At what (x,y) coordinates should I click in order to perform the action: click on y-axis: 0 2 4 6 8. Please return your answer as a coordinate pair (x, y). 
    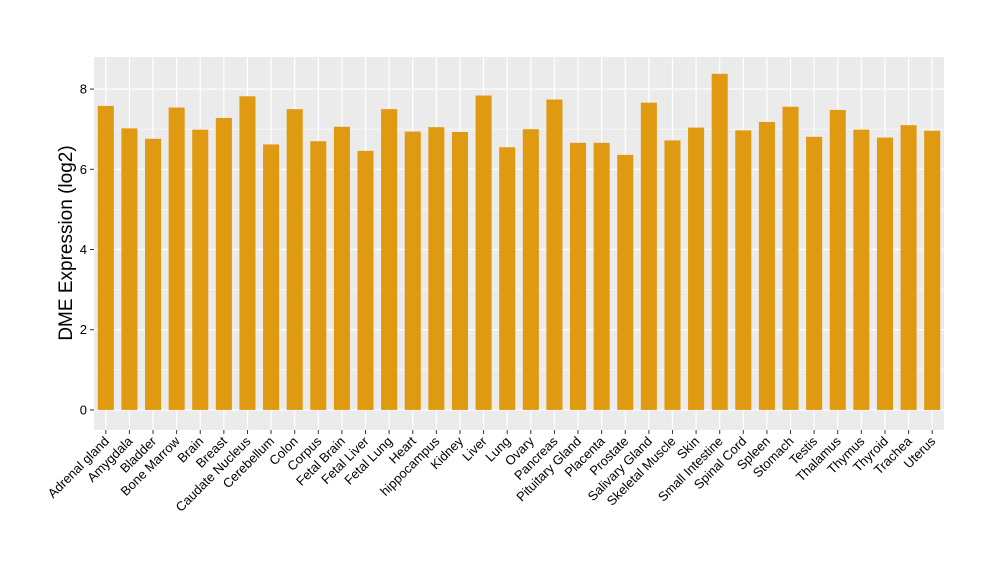
    Looking at the image, I should click on (87, 249).